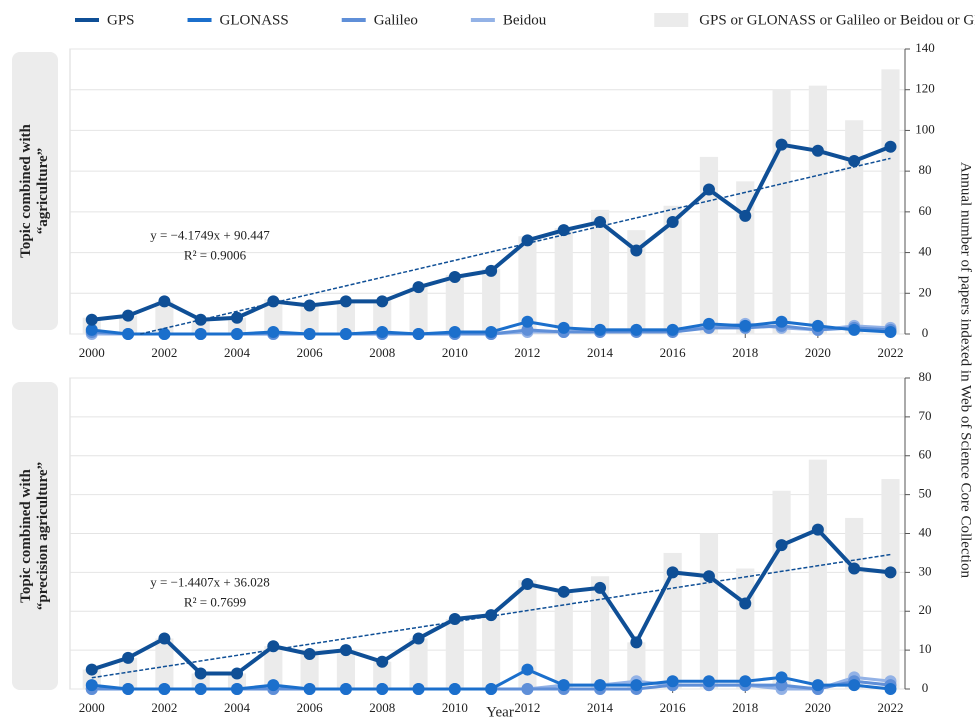 The width and height of the screenshot is (975, 722). Describe the element at coordinates (925, 251) in the screenshot. I see `y-tick-label: 40` at that location.